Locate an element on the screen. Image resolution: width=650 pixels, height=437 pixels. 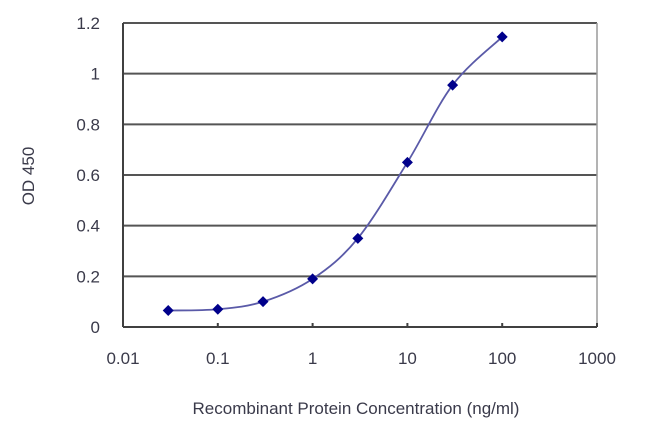
x-tick-label: 0.1 is located at coordinates (218, 358).